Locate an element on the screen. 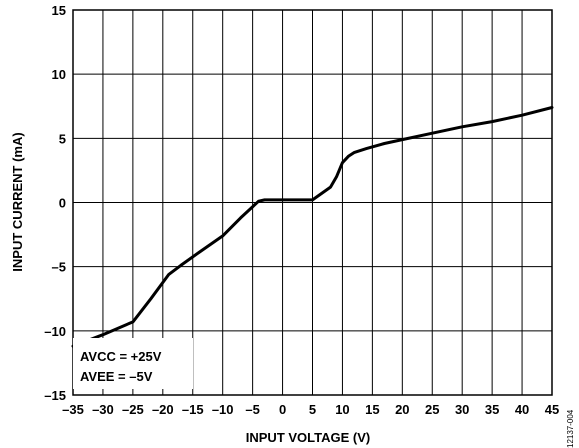 The width and height of the screenshot is (579, 448). x-tick-label: –35 is located at coordinates (73, 409).